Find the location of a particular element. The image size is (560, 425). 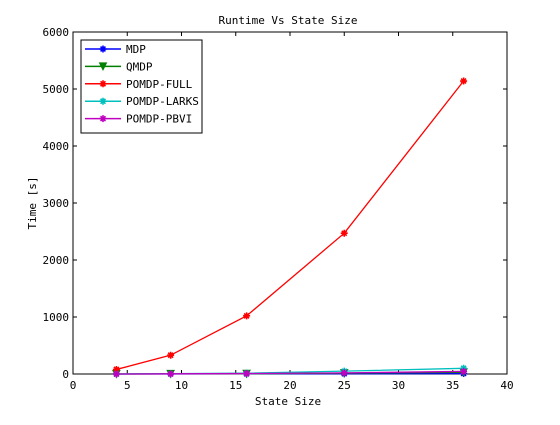

x-tick-label: 35 is located at coordinates (452, 385).